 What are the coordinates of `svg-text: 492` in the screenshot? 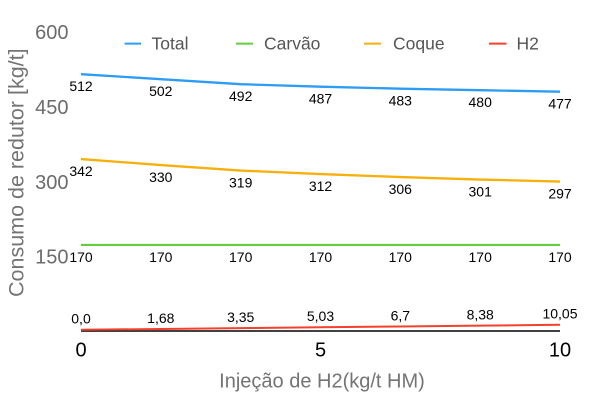 It's located at (241, 96).